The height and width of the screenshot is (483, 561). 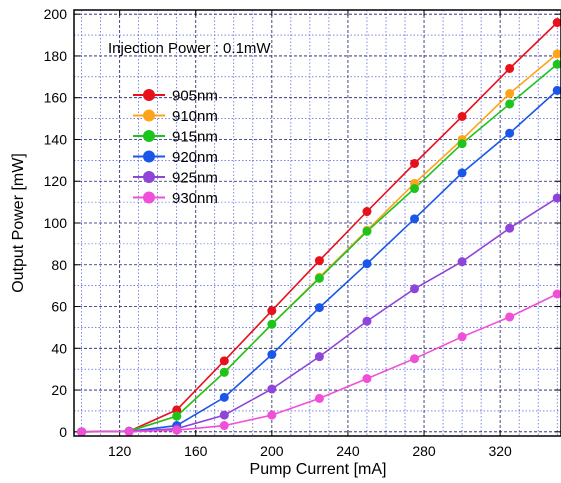 I want to click on y-tick-label: 160, so click(x=56, y=98).